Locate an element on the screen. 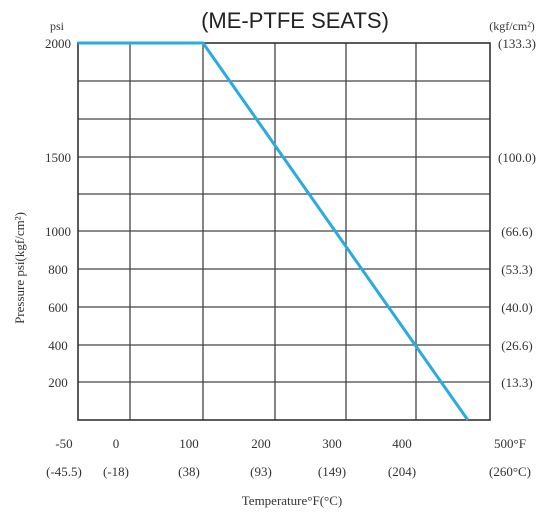  x-tick-label-celsius: (-18) is located at coordinates (116, 471).